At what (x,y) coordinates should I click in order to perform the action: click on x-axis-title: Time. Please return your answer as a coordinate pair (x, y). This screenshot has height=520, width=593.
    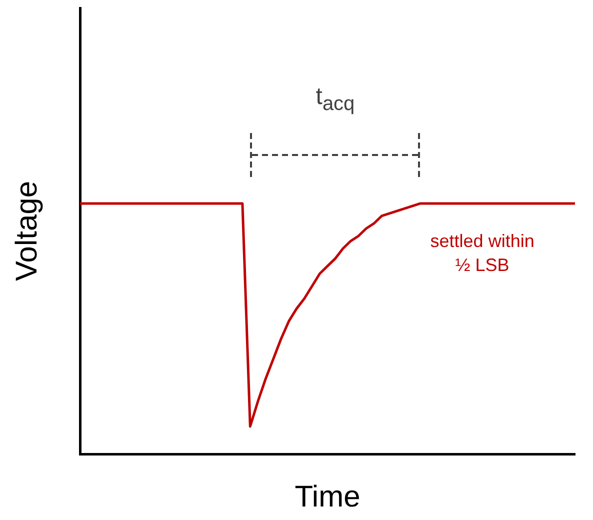
    Looking at the image, I should click on (327, 497).